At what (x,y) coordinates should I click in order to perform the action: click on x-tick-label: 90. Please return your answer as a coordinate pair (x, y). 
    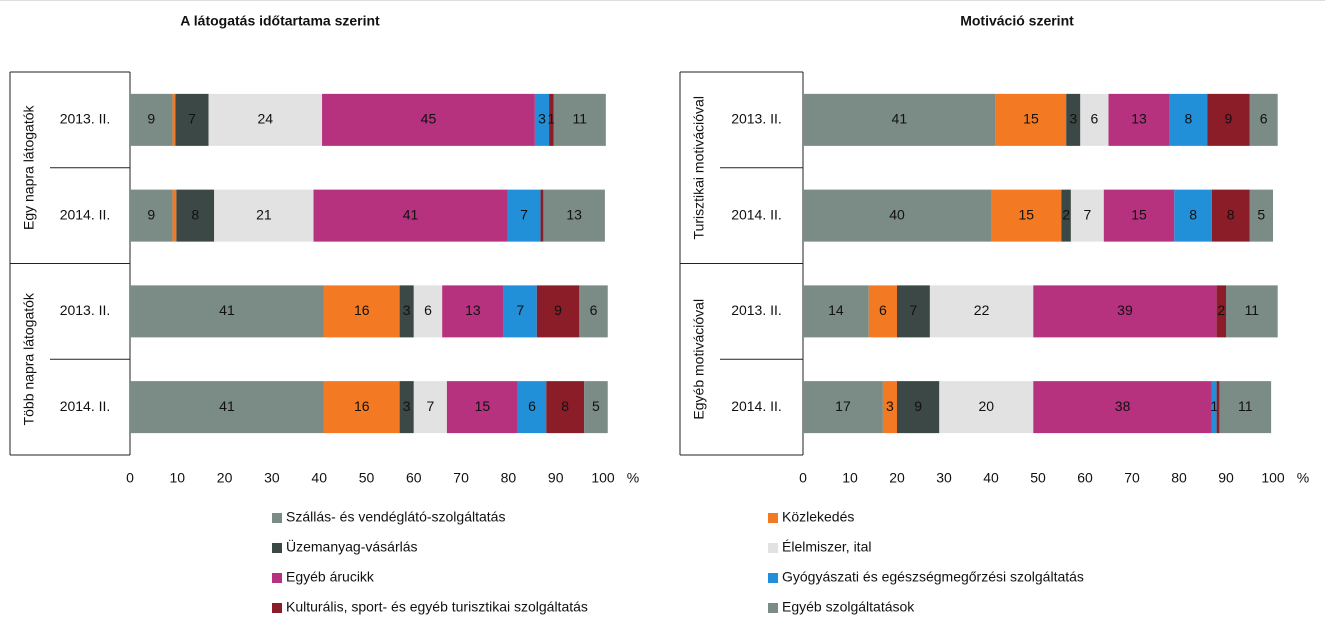
    Looking at the image, I should click on (556, 478).